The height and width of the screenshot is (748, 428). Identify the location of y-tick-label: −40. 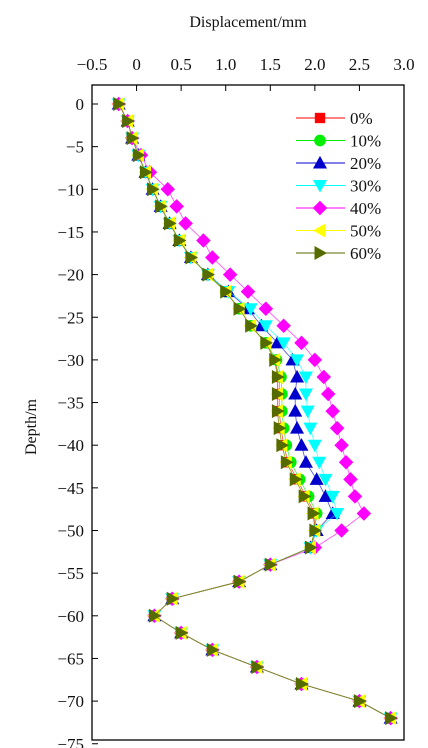
(70, 445).